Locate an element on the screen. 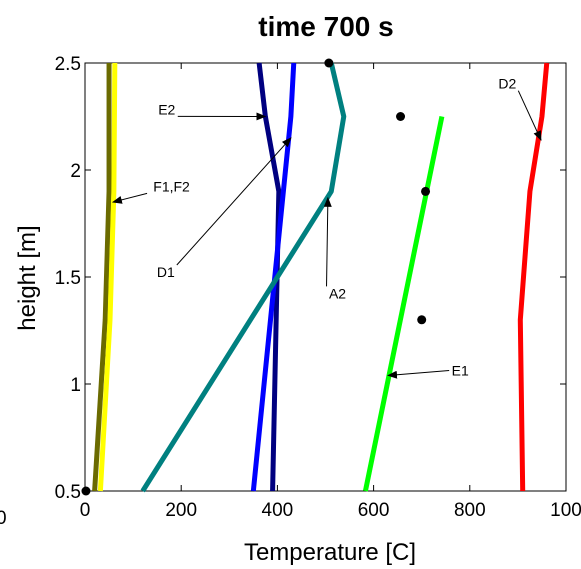 The height and width of the screenshot is (569, 581). annotation-label: D2 is located at coordinates (507, 84).